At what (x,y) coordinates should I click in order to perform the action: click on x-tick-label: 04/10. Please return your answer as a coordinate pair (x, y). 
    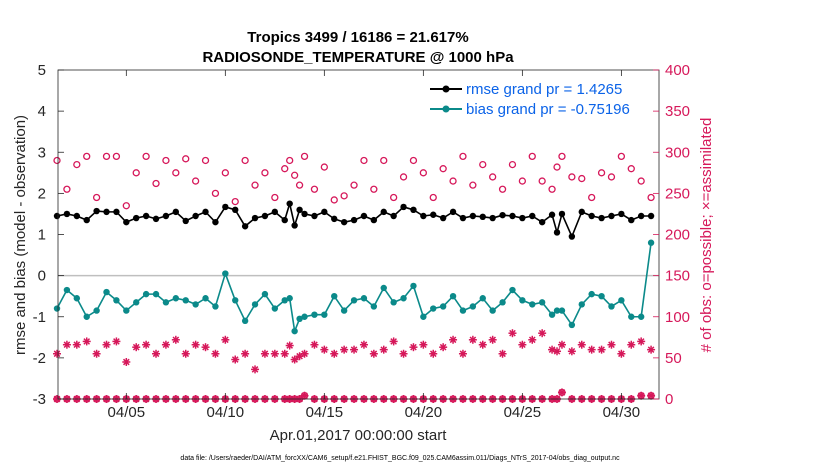
    Looking at the image, I should click on (226, 412).